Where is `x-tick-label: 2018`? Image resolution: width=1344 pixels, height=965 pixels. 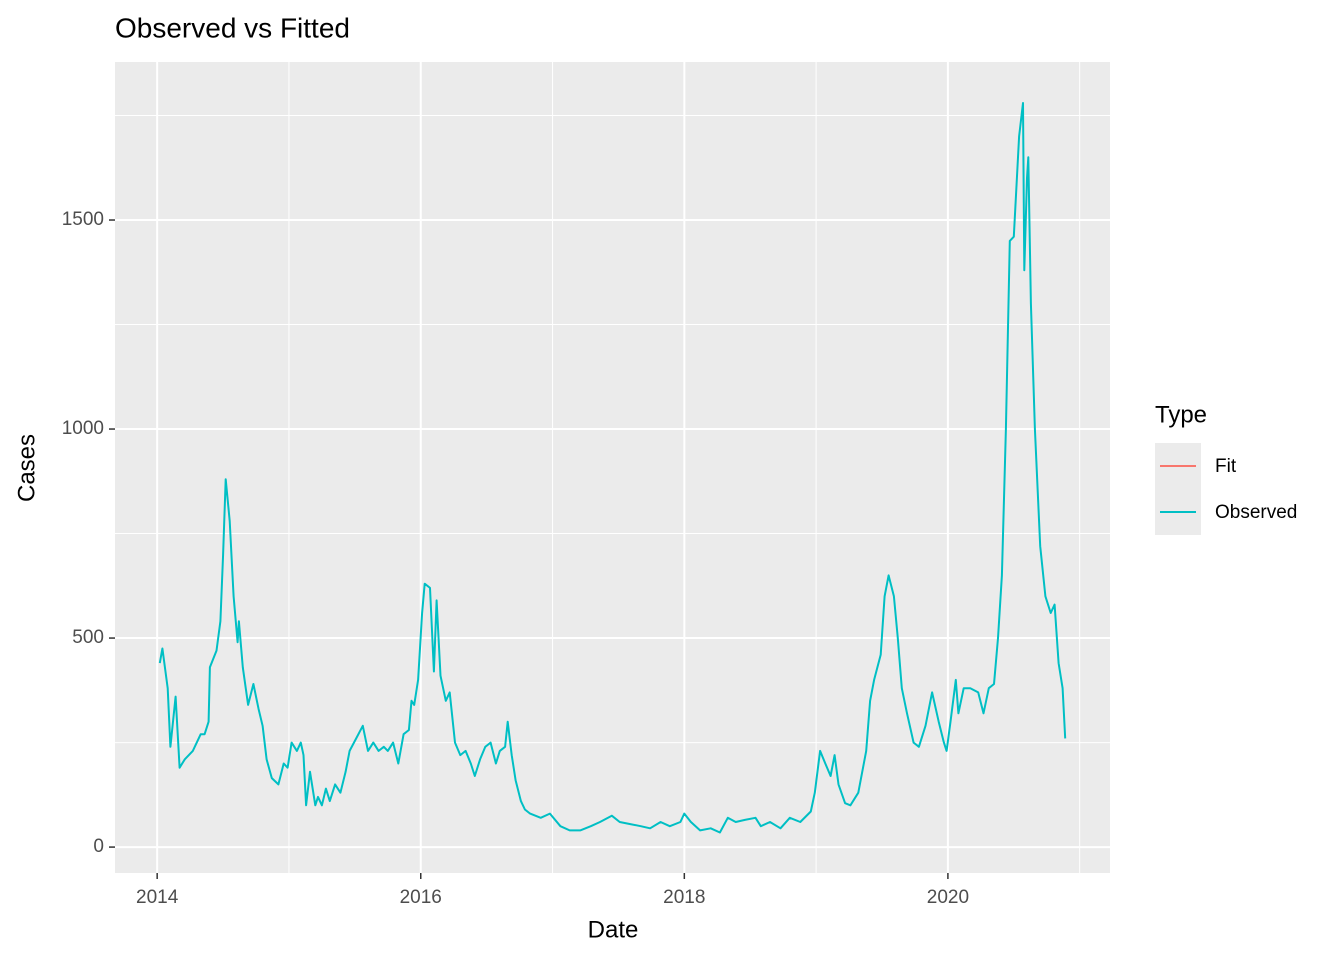 x-tick-label: 2018 is located at coordinates (684, 897).